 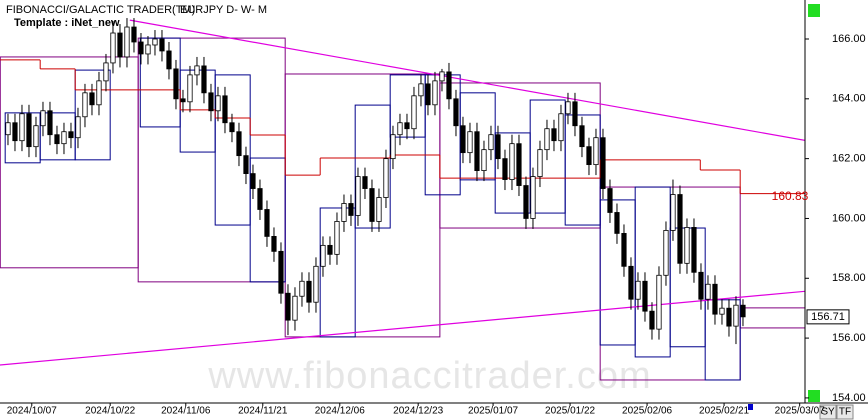 I want to click on y-tick-label: 164.00, so click(x=849, y=99).